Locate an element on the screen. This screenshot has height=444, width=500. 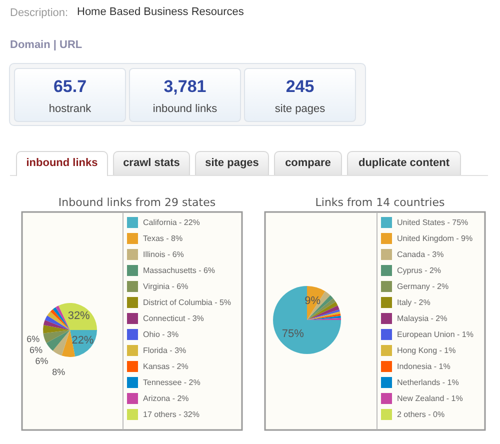
legend-label: New Zealand - 1% is located at coordinates (430, 398).